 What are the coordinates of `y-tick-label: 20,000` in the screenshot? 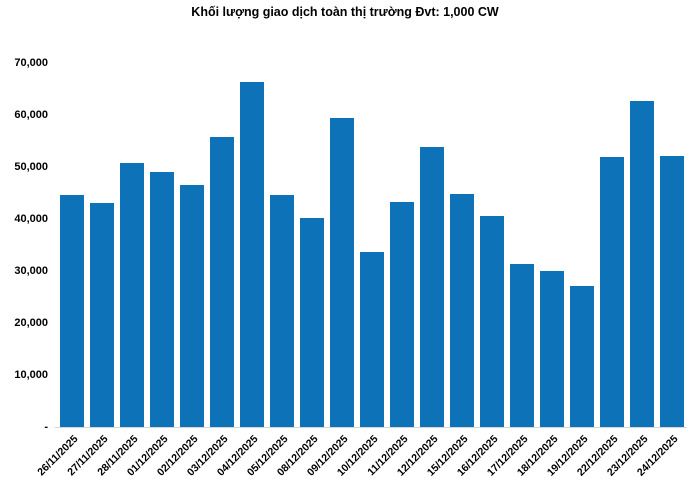 It's located at (31, 323).